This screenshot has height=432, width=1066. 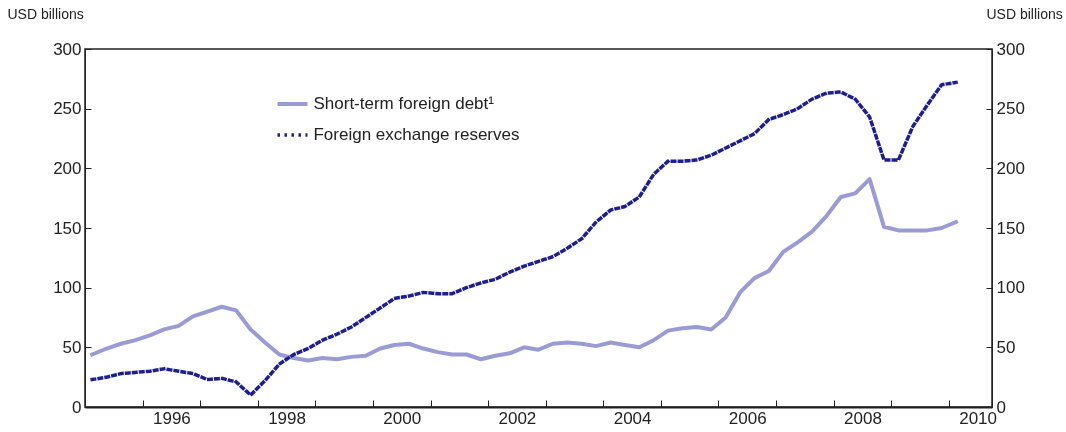 I want to click on y-tick-label: 0, so click(x=77, y=407).